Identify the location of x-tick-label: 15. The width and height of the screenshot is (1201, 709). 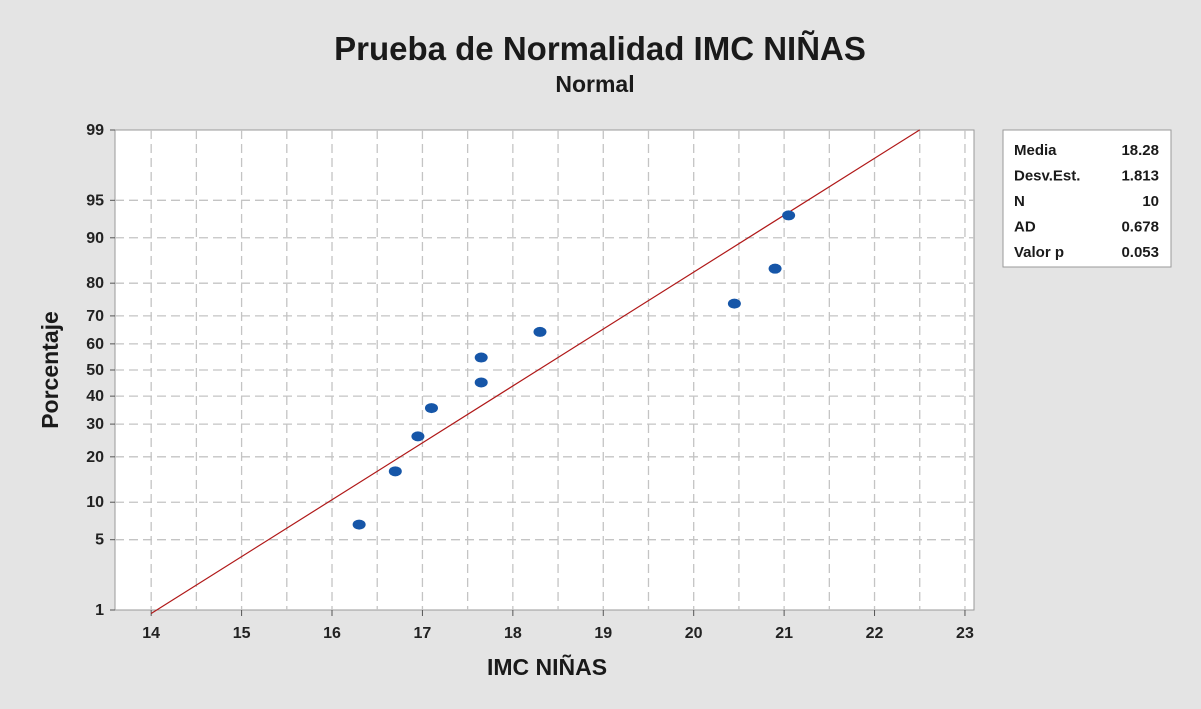
(242, 633).